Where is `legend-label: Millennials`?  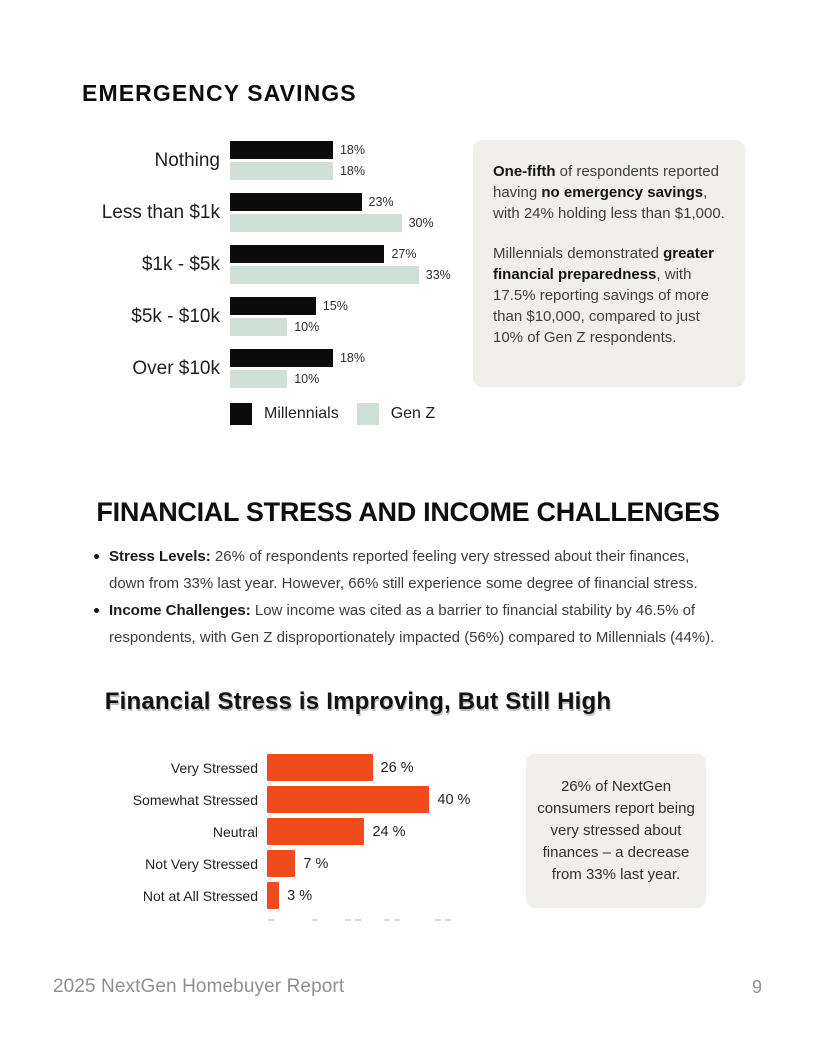 legend-label: Millennials is located at coordinates (301, 413).